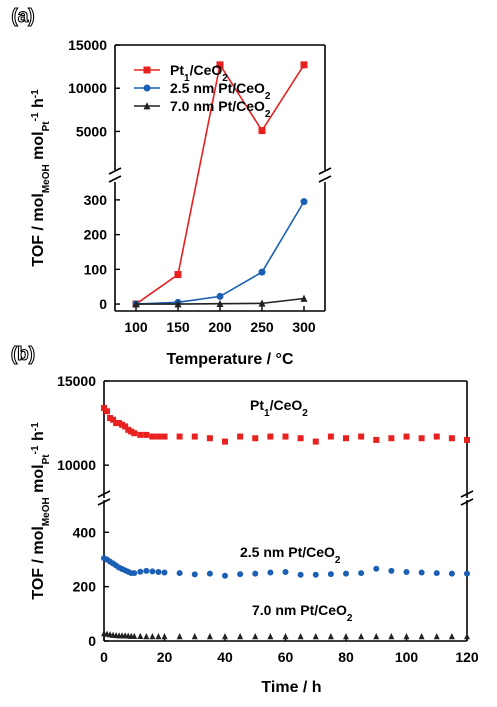 The height and width of the screenshot is (707, 497). I want to click on legend-label: Pt1/CeO2, so click(199, 73).